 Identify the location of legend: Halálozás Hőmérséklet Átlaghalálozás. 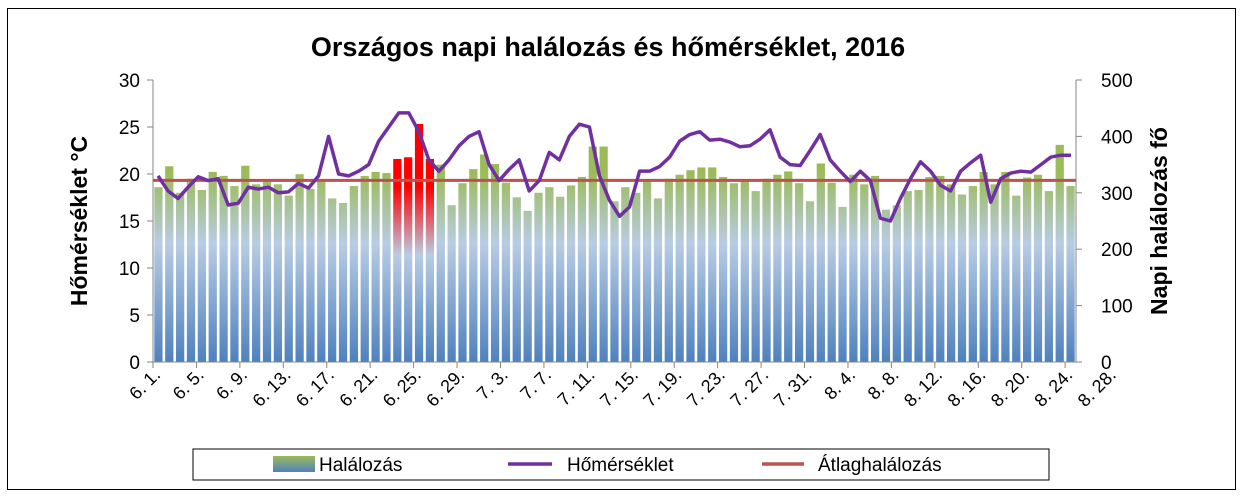
(621, 464).